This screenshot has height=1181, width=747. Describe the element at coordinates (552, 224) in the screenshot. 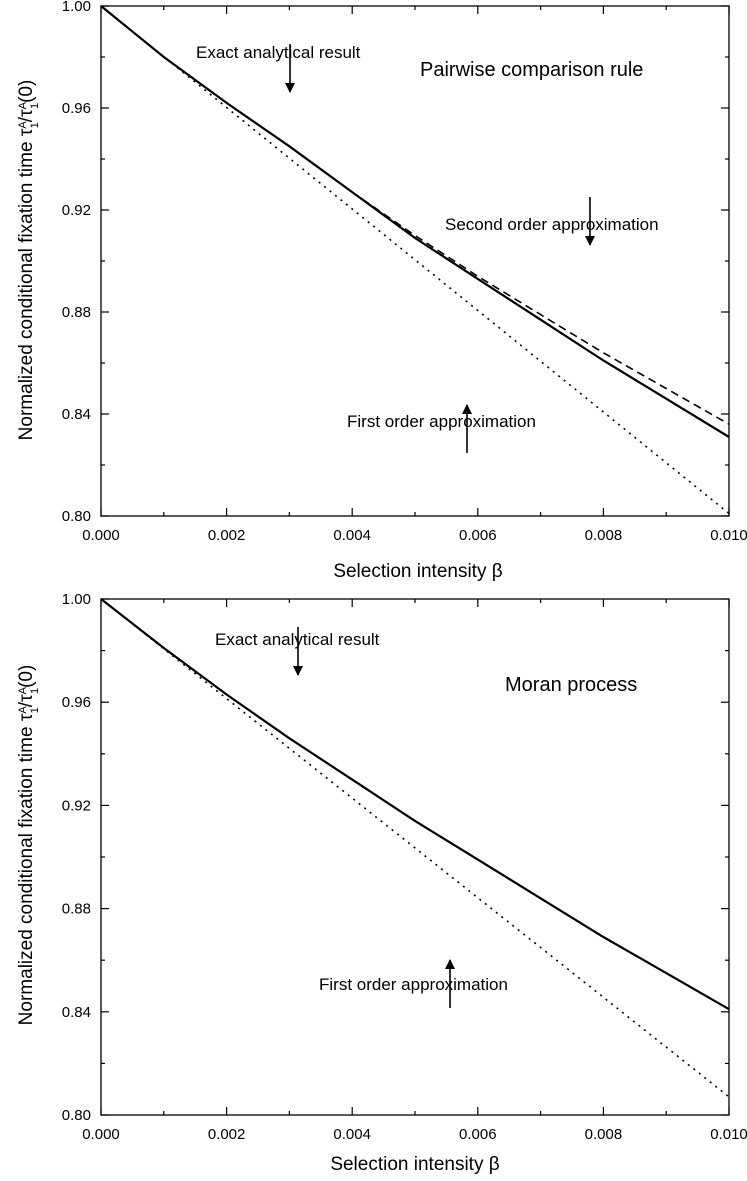

I see `annotation-label: Second order approximation` at that location.